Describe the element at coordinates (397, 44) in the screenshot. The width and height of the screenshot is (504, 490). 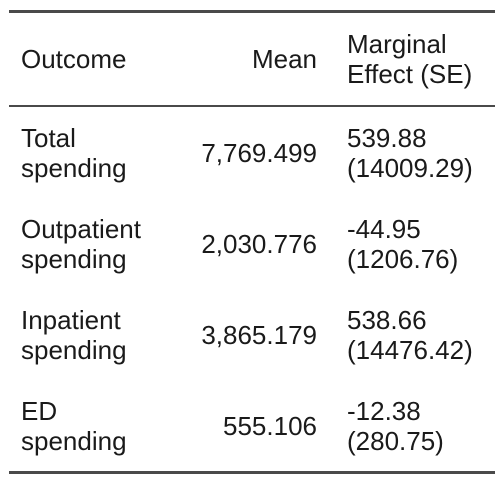
I see `header-me-line1: Marginal` at that location.